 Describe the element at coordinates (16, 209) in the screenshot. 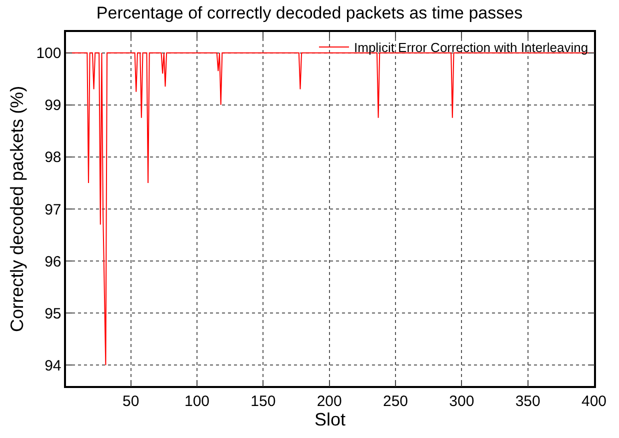

I see `y-axis-title: Correctly decoded packets (%)` at that location.